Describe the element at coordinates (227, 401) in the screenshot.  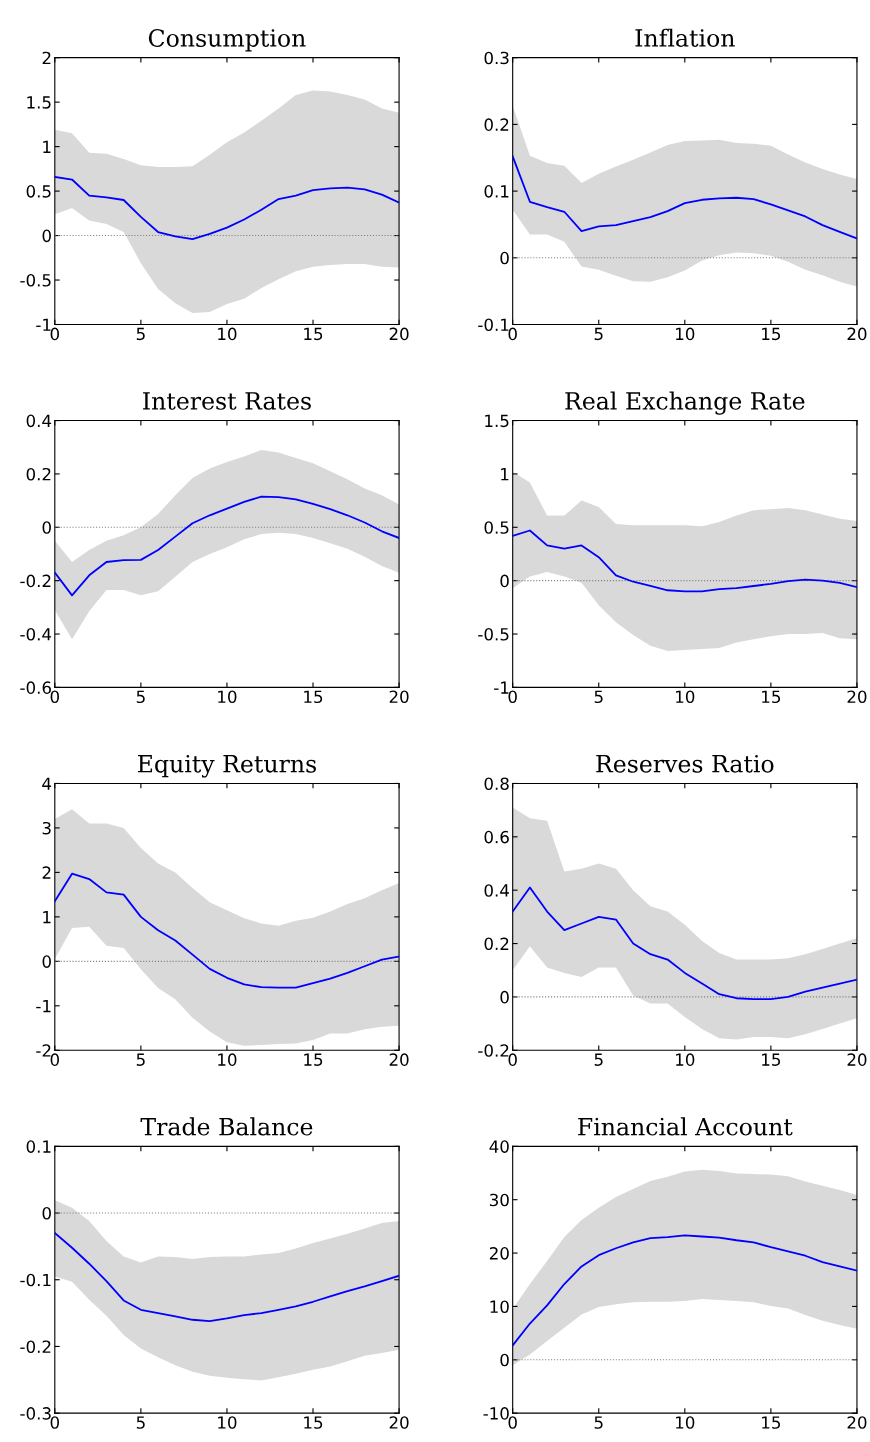
I see `chart-title: Interest Rates` at that location.